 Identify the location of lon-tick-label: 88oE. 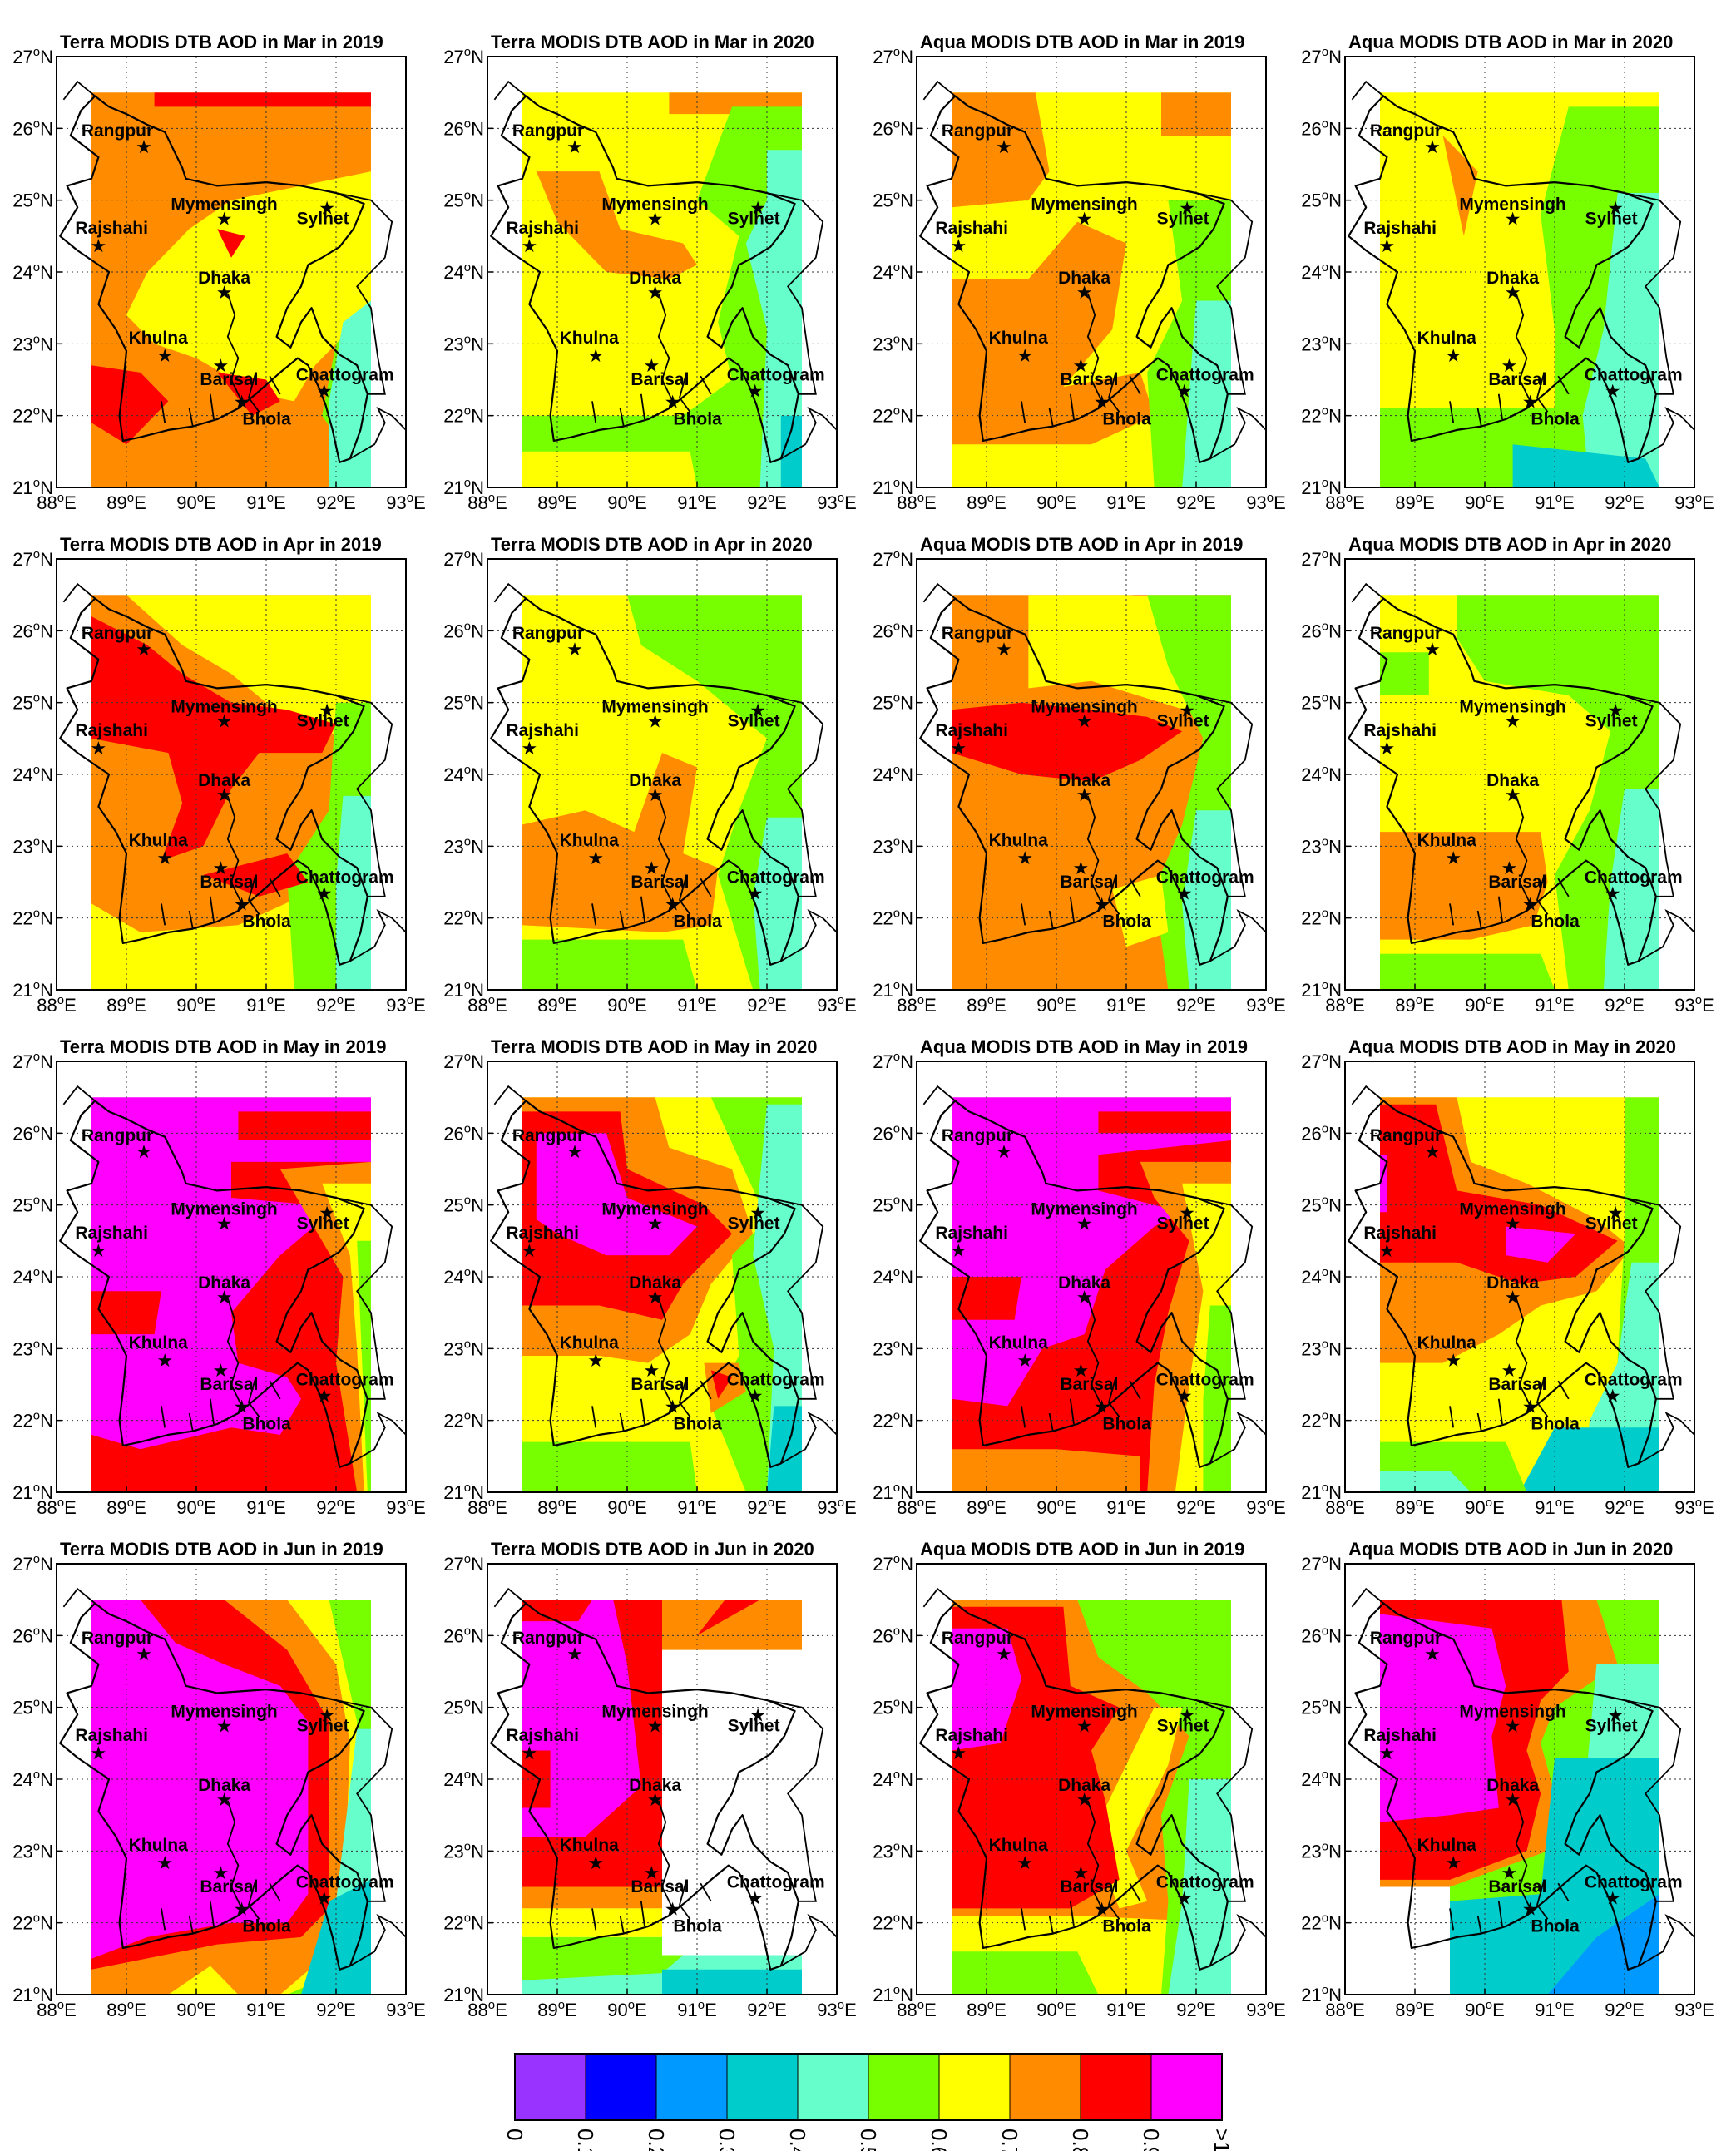
(917, 502).